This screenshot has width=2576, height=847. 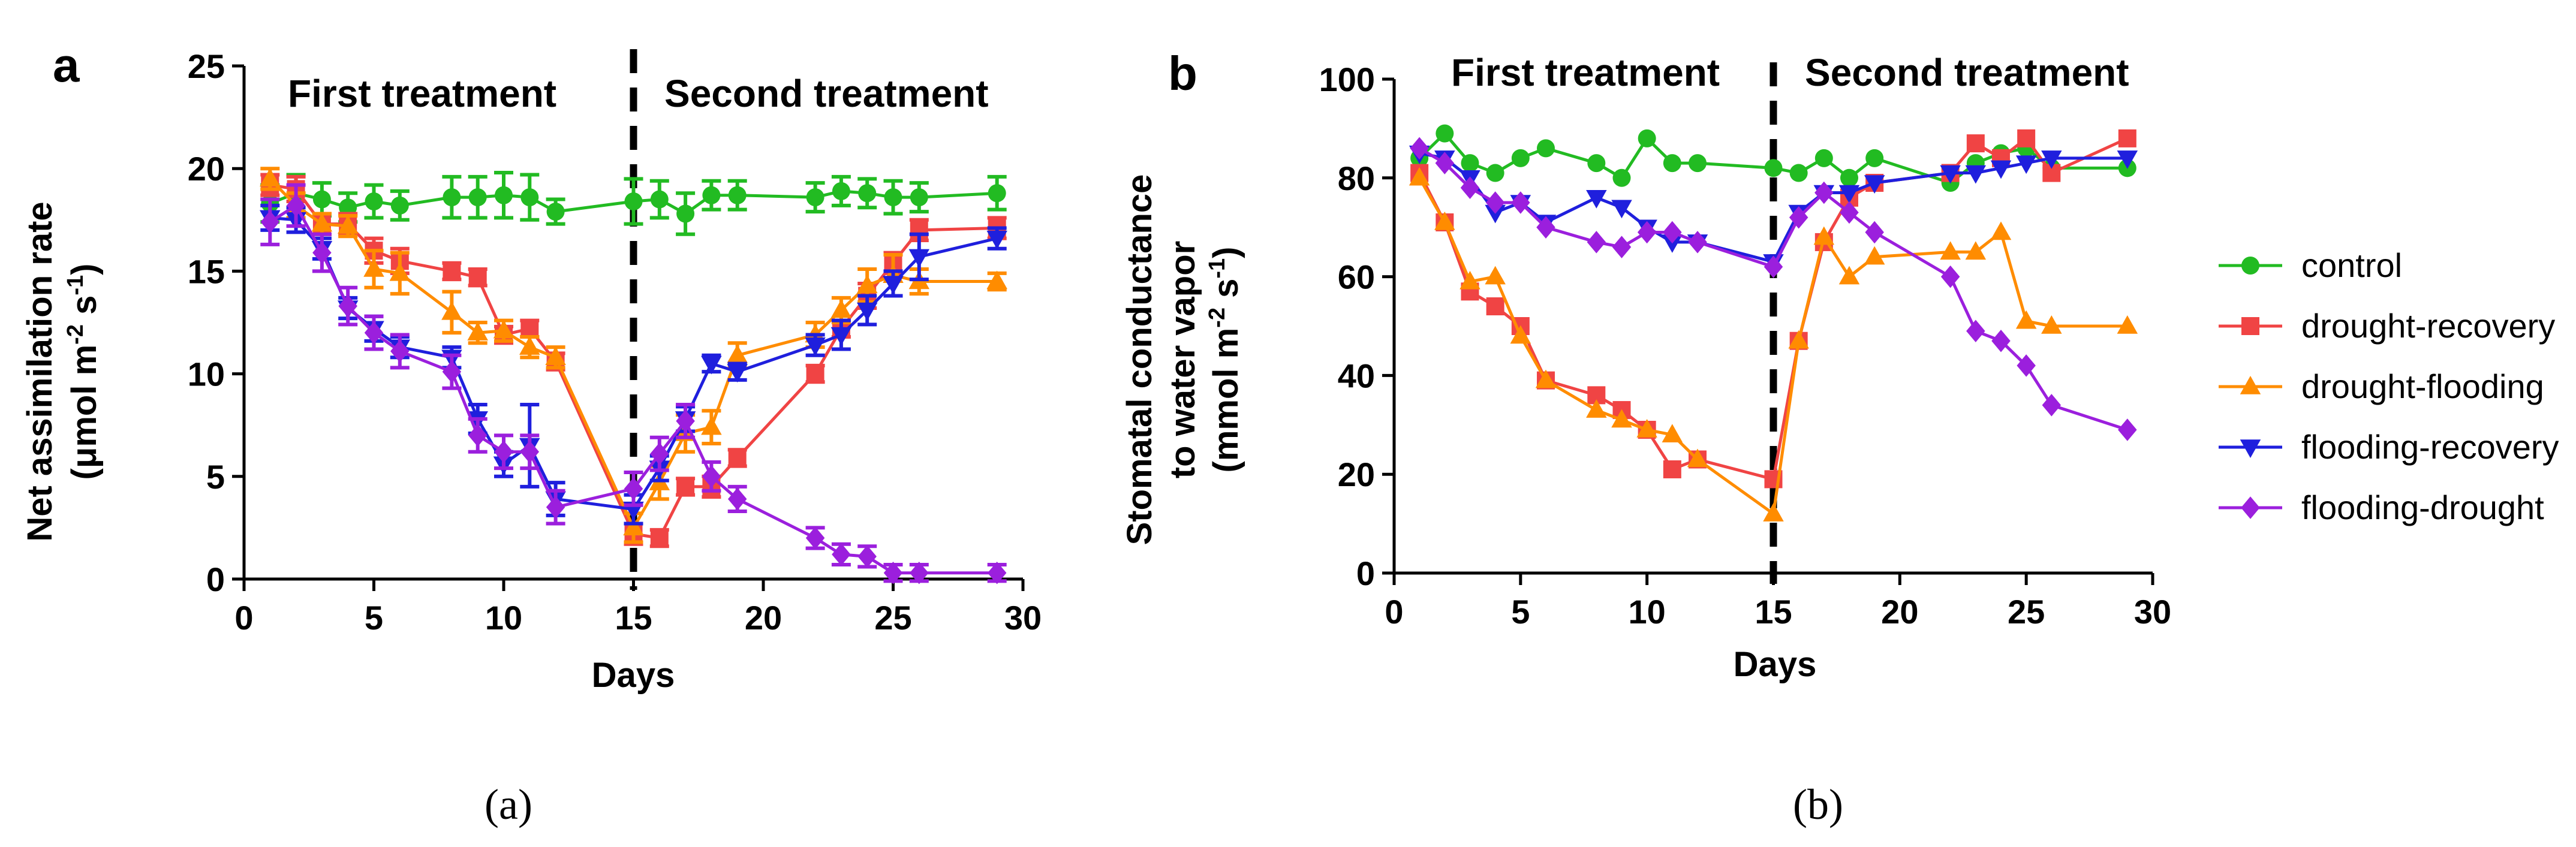 What do you see at coordinates (1818, 804) in the screenshot?
I see `panel-b-caption: (b)` at bounding box center [1818, 804].